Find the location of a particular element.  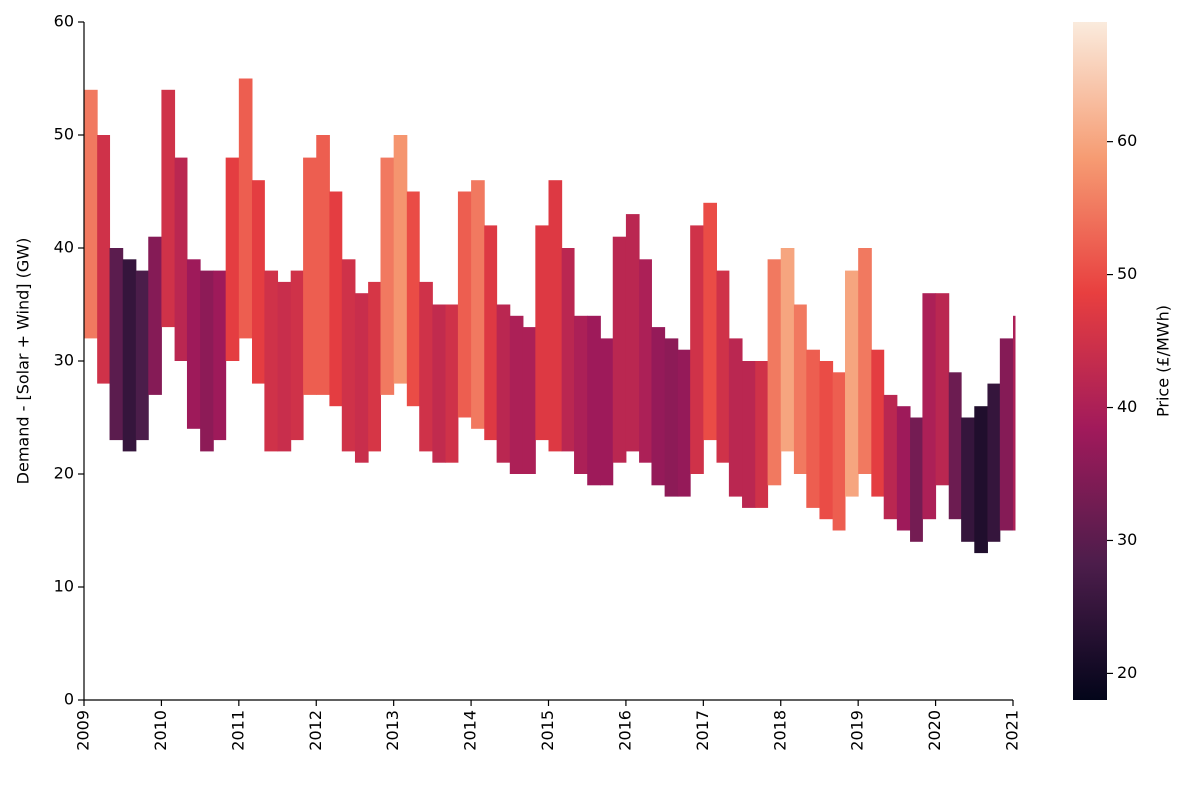

y-tick-label: 60 is located at coordinates (64, 21).